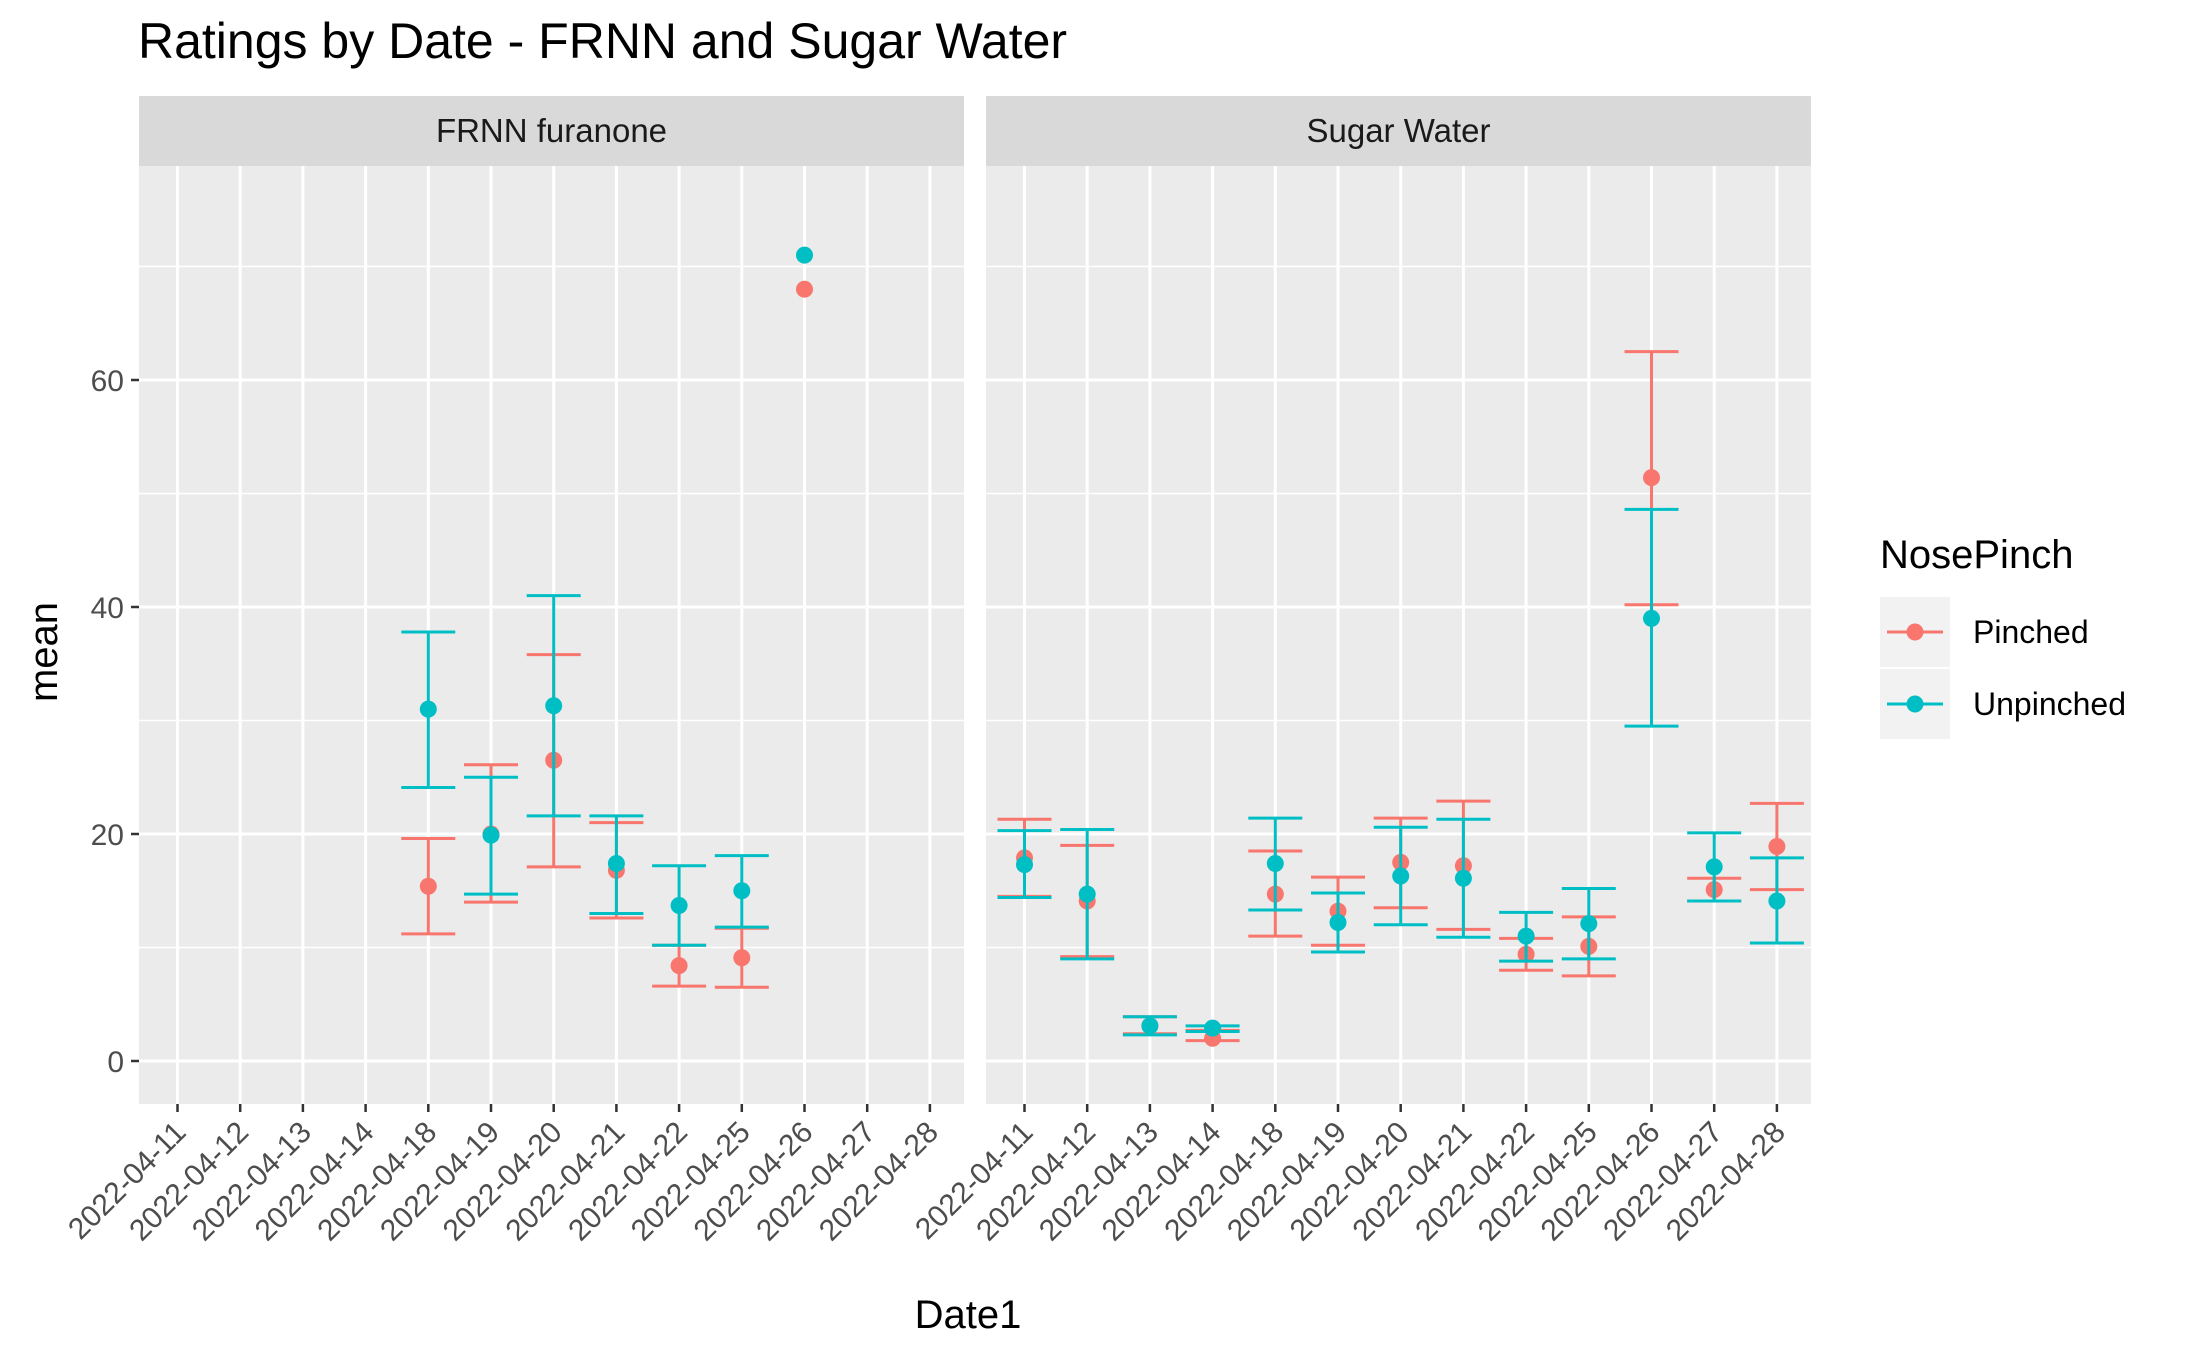 The image size is (2187, 1356). What do you see at coordinates (107, 835) in the screenshot?
I see `y-tick-label: 20` at bounding box center [107, 835].